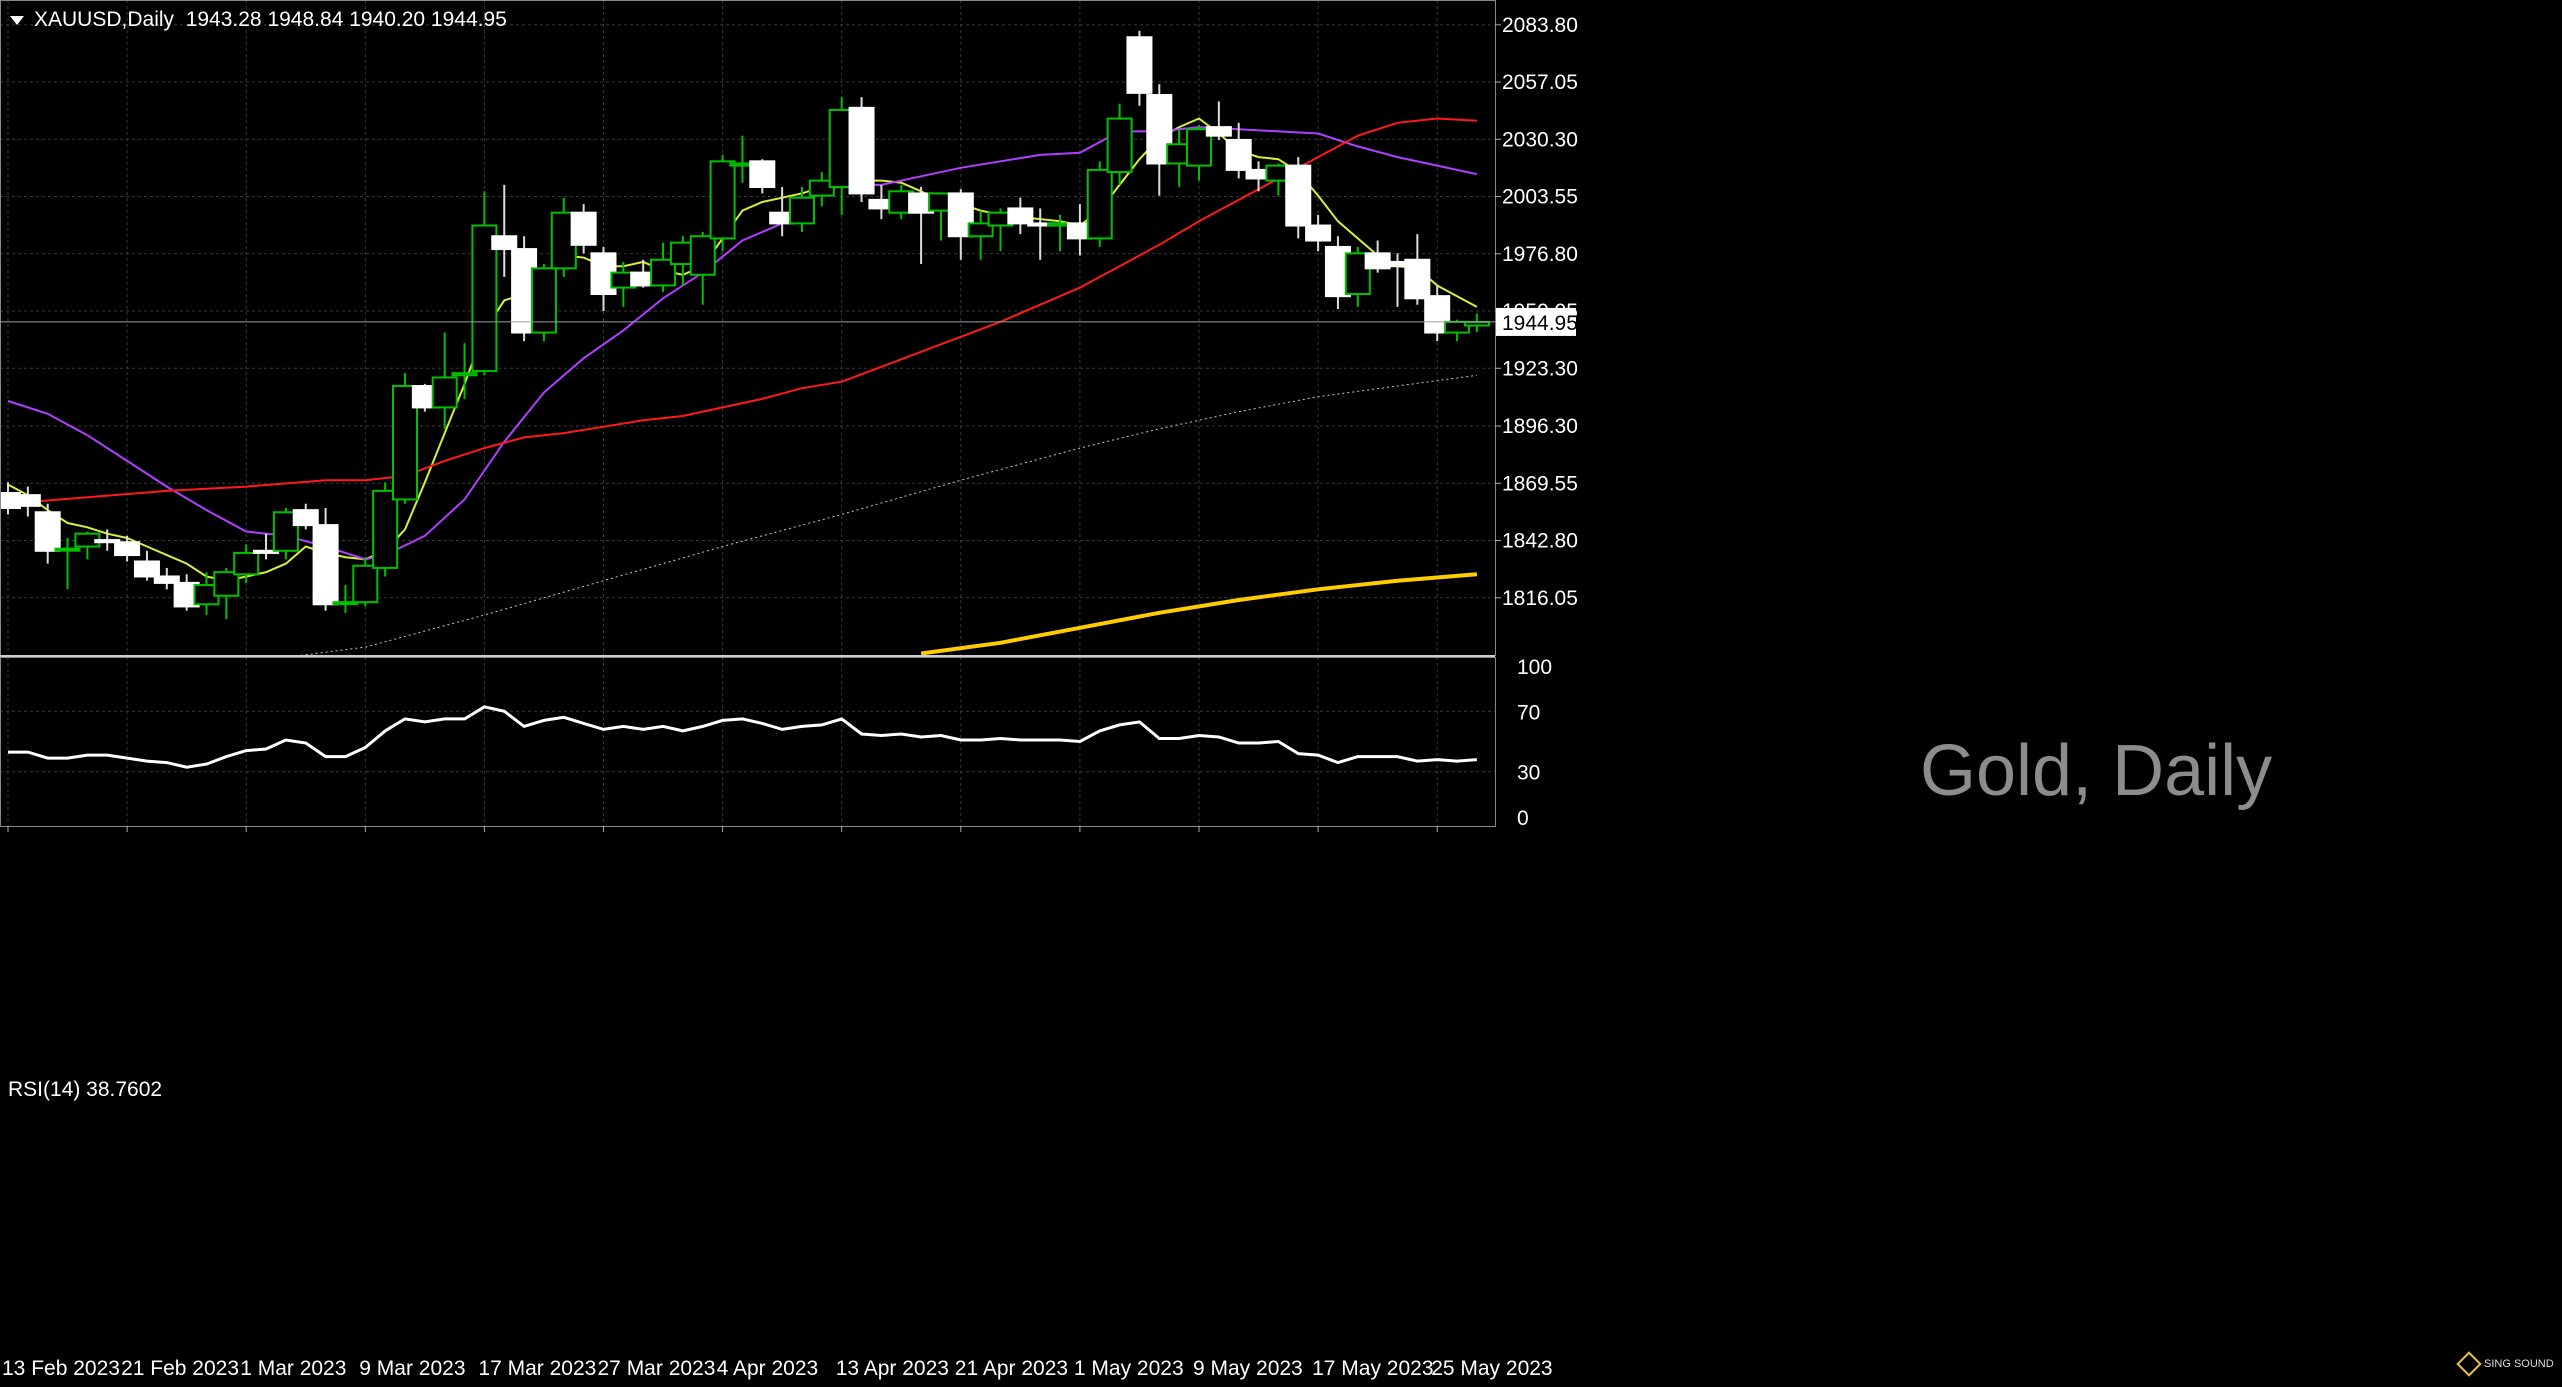 The height and width of the screenshot is (1387, 2562). Describe the element at coordinates (2096, 771) in the screenshot. I see `chart-watermark: Gold, Daily` at that location.